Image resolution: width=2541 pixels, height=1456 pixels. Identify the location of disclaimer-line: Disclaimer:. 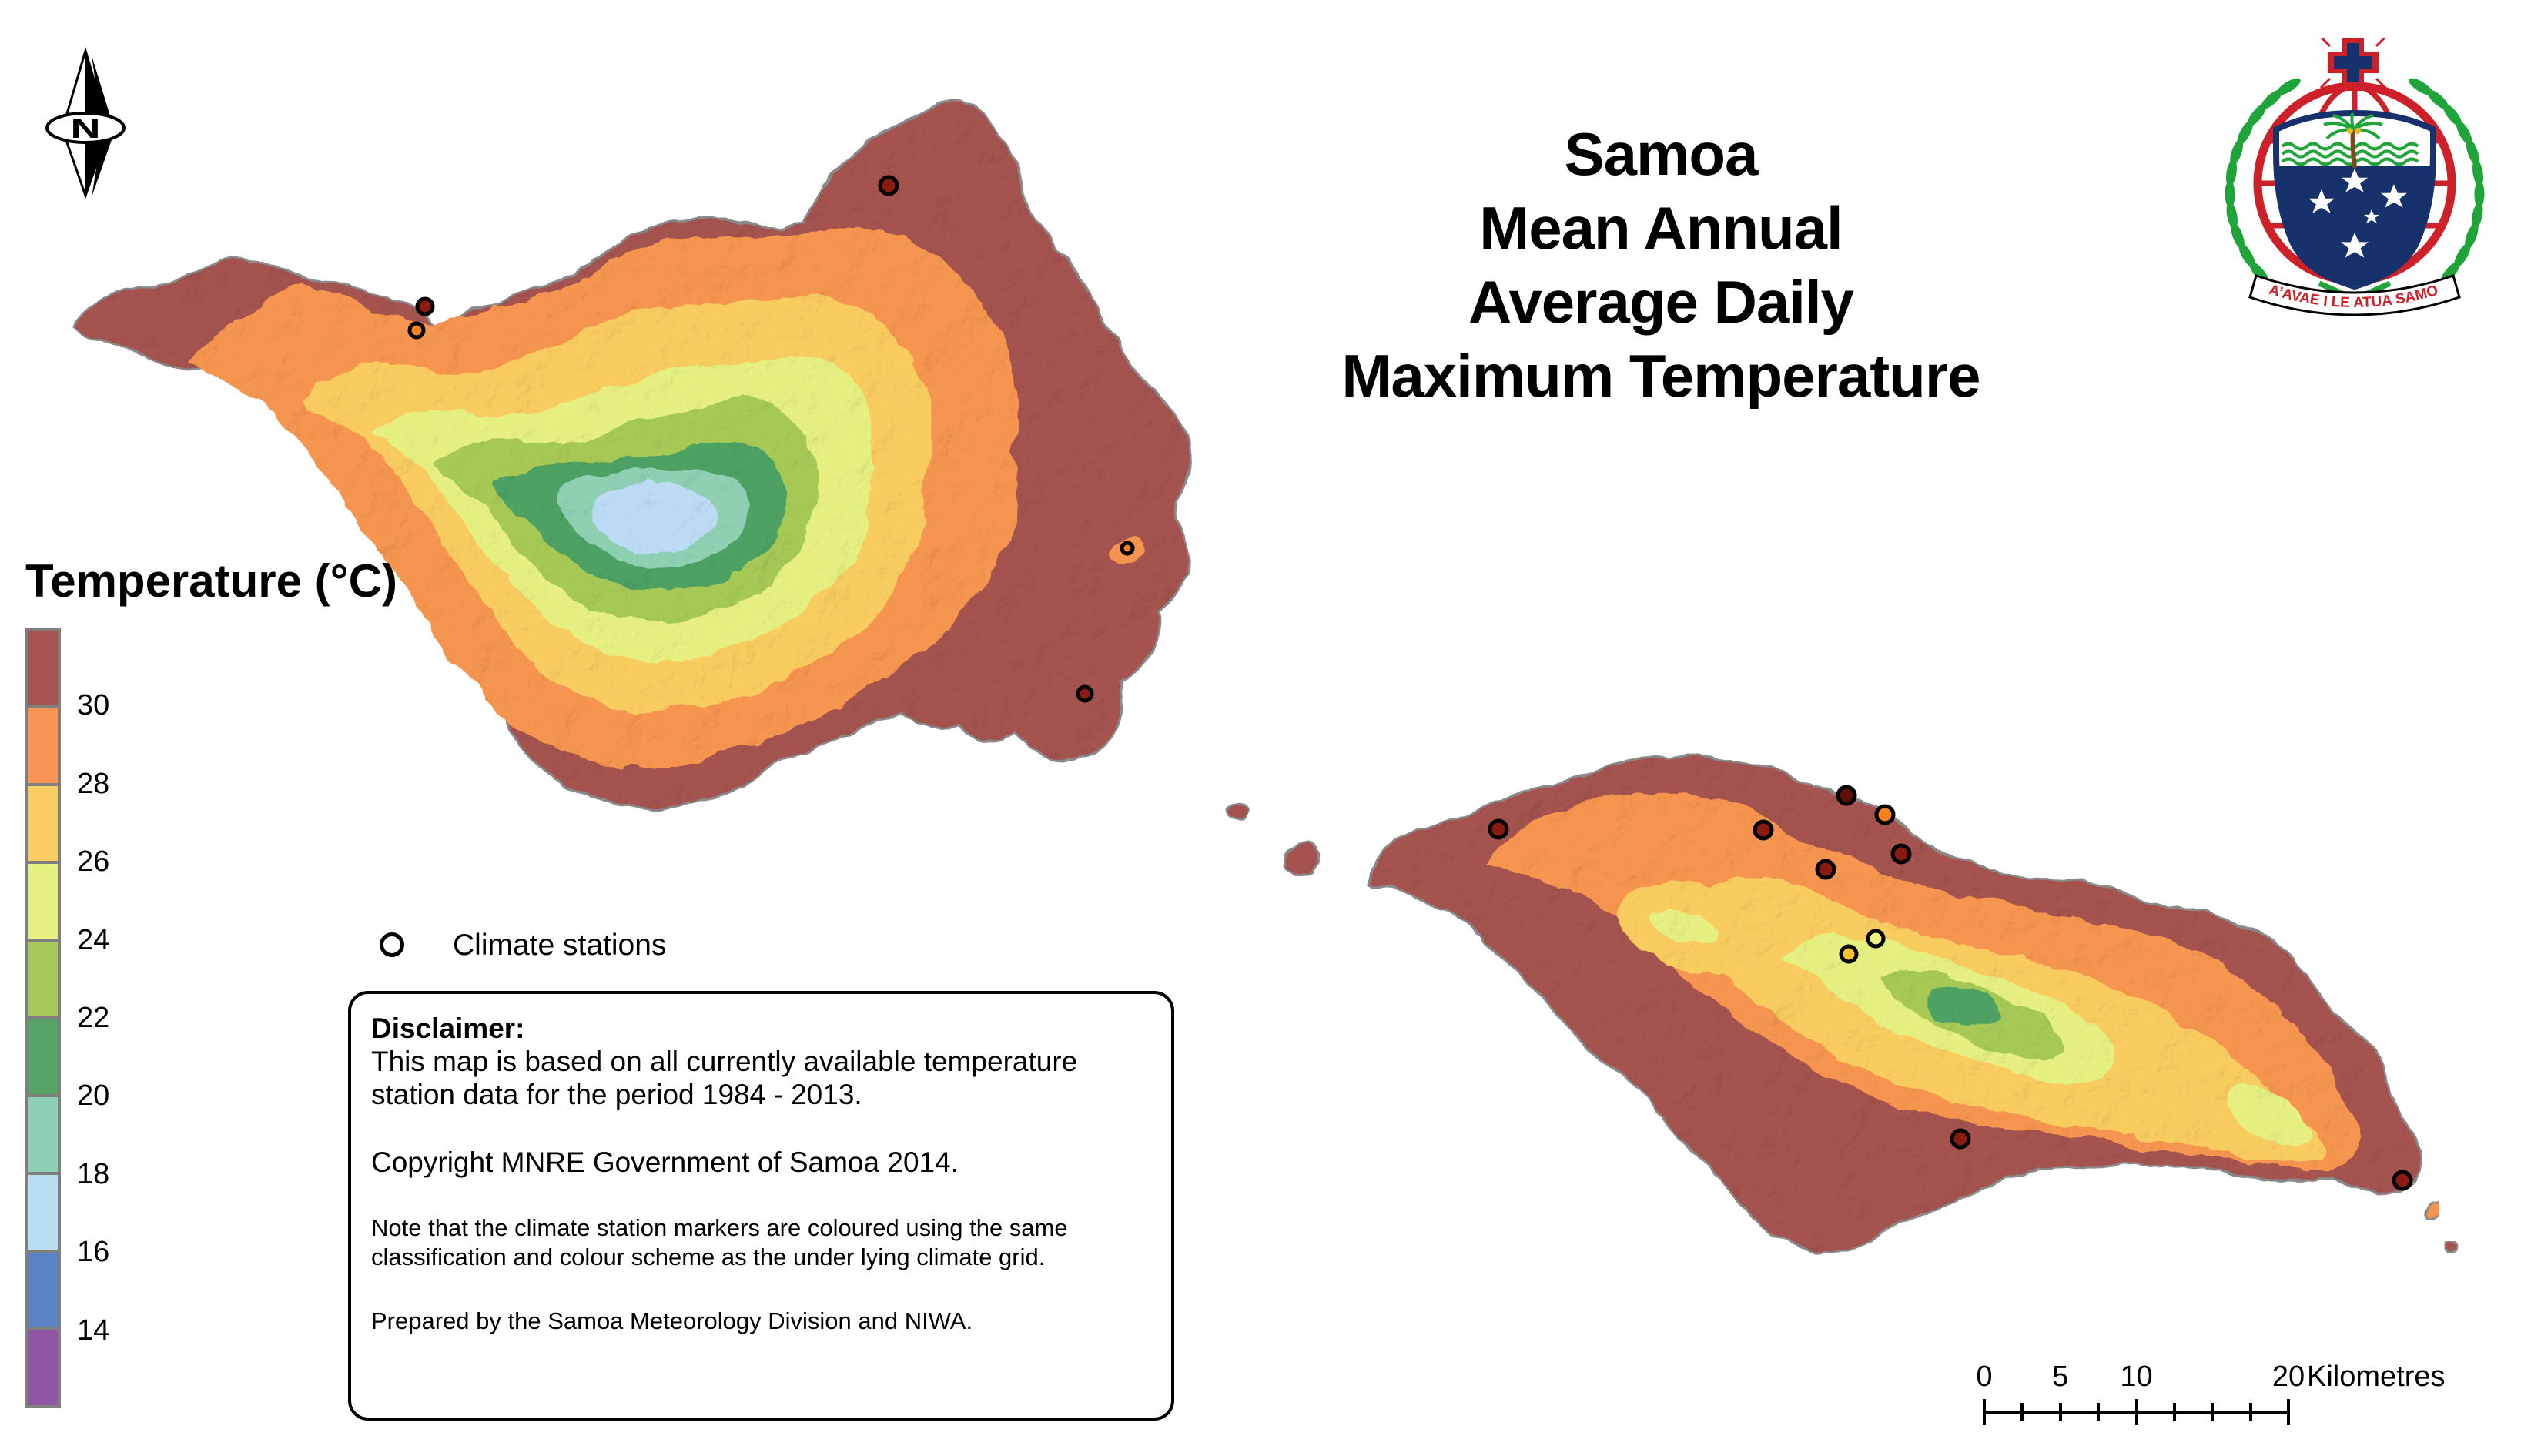
(448, 1028).